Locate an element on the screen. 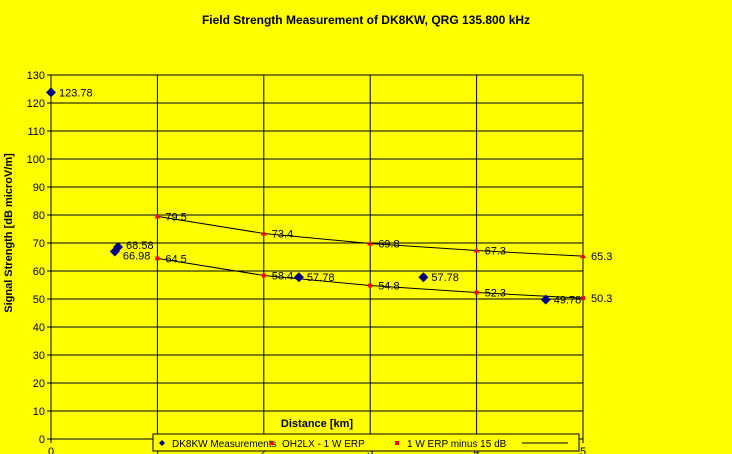 Image resolution: width=732 pixels, height=454 pixels. data-label: 50.3 is located at coordinates (601, 299).